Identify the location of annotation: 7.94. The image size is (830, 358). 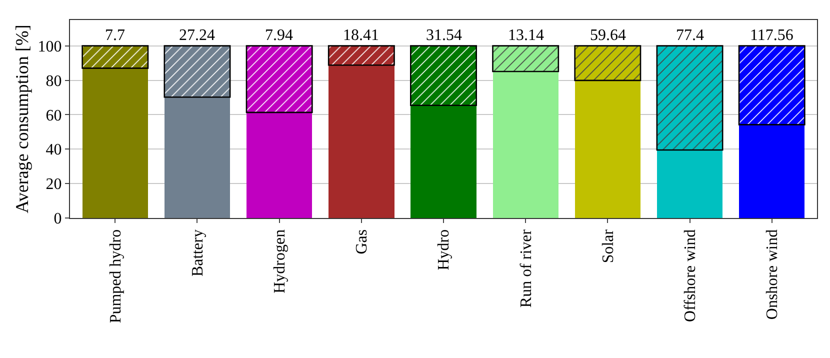
(279, 35).